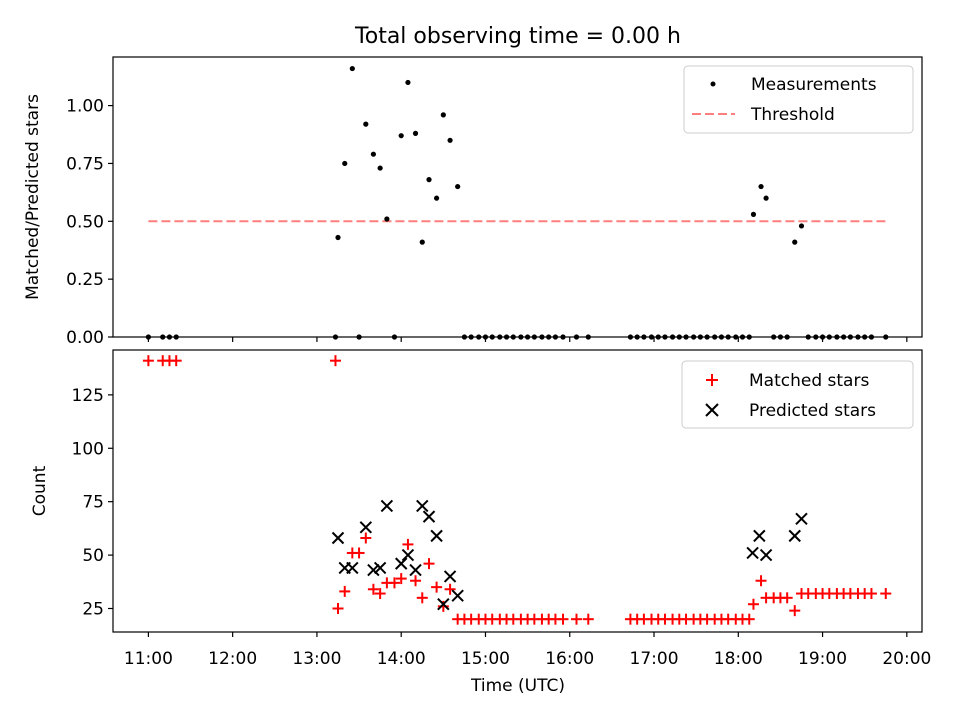 The height and width of the screenshot is (720, 960). What do you see at coordinates (738, 659) in the screenshot?
I see `x-tick-label: 18:00` at bounding box center [738, 659].